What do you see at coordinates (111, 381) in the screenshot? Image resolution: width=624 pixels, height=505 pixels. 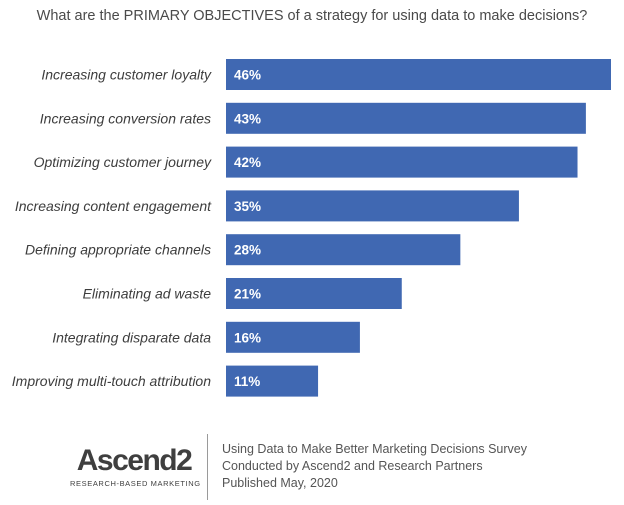 I see `category-label: Improving multi-touch attribution` at bounding box center [111, 381].